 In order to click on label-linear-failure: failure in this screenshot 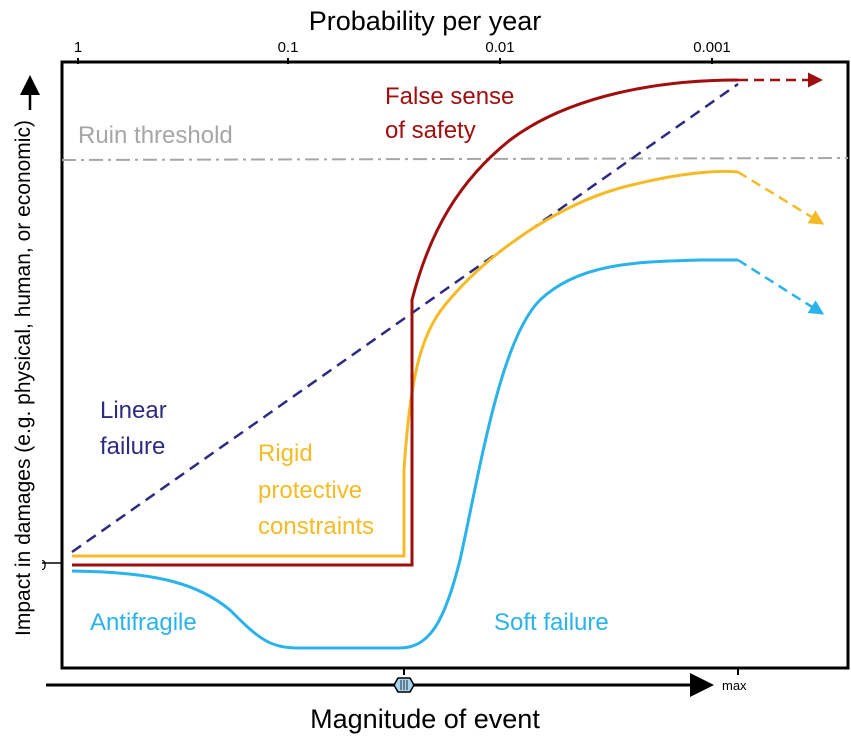, I will do `click(132, 446)`.